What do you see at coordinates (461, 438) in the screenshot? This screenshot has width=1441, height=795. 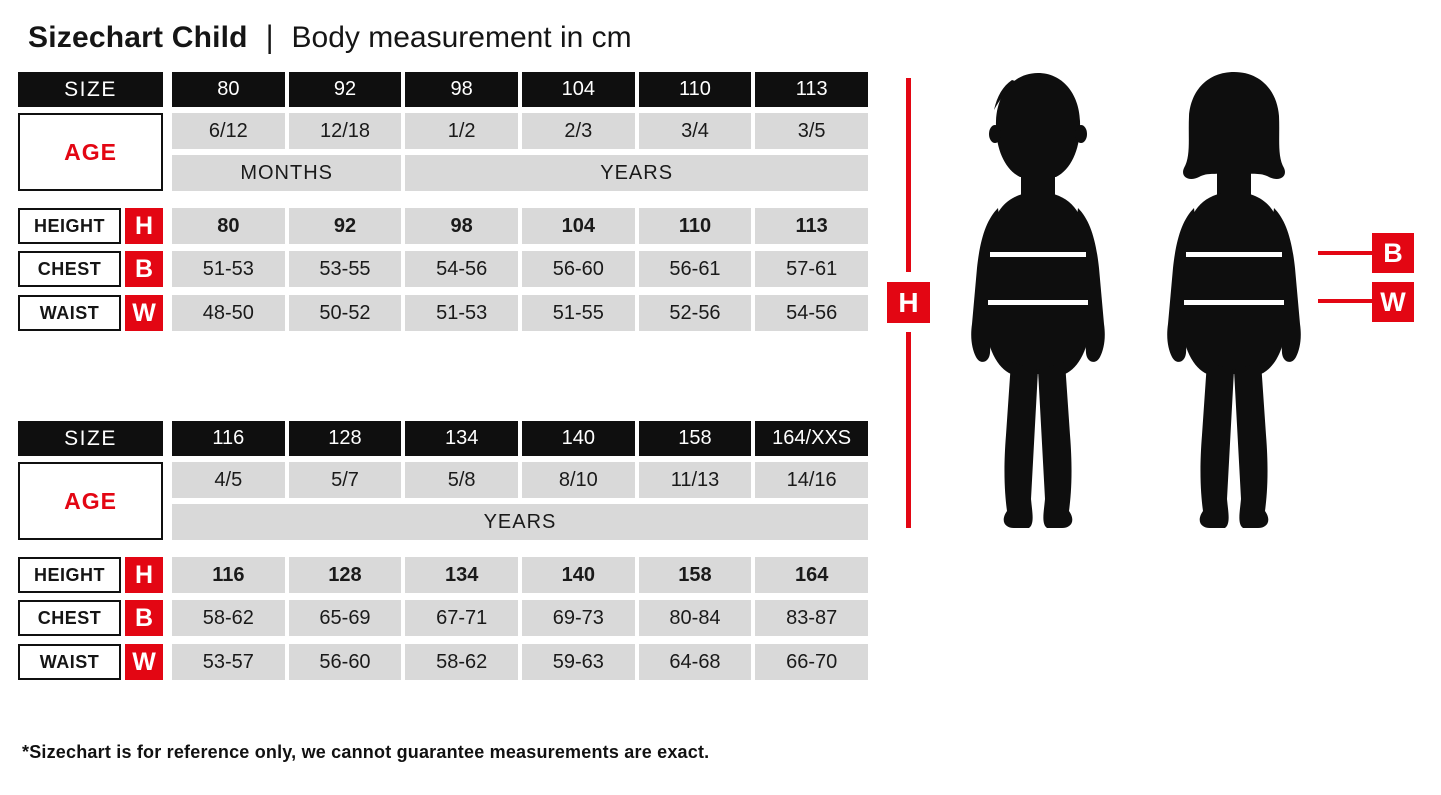 I see `size-cell: 134` at bounding box center [461, 438].